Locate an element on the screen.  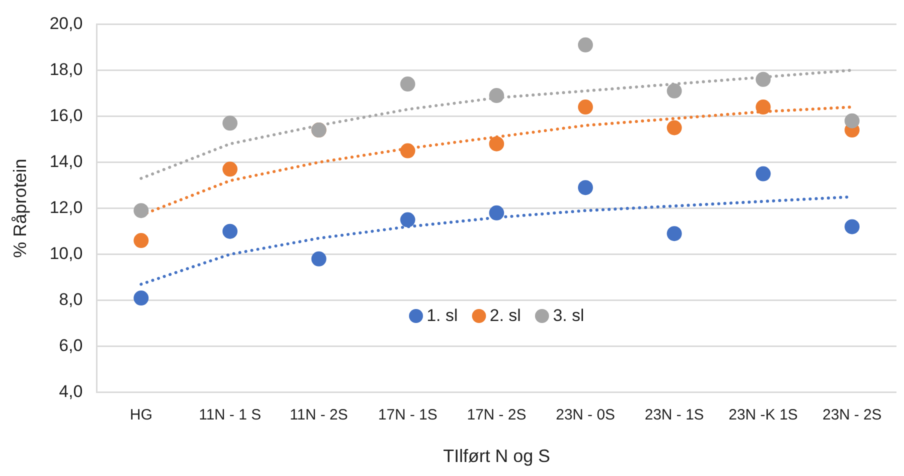
y-tick-label: 4,0 is located at coordinates (71, 392).